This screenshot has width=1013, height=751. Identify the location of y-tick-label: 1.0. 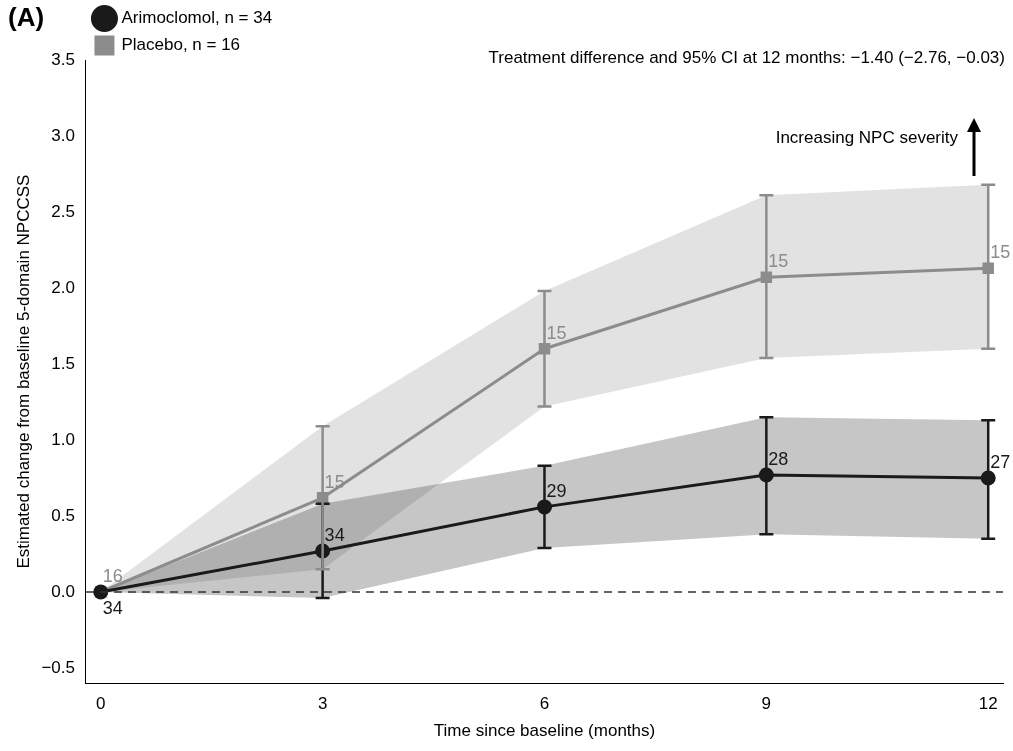
(63, 439).